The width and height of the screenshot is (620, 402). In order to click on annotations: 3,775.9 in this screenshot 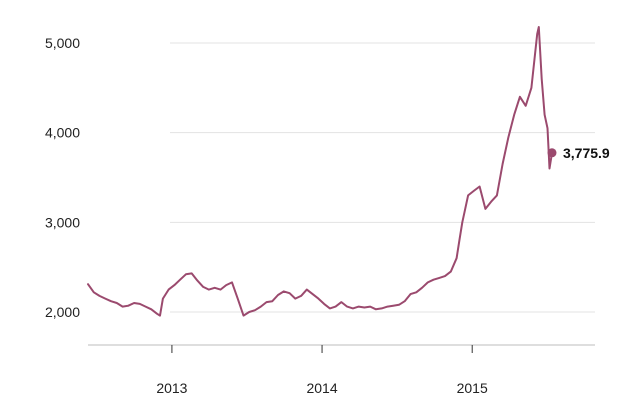, I will do `click(586, 153)`.